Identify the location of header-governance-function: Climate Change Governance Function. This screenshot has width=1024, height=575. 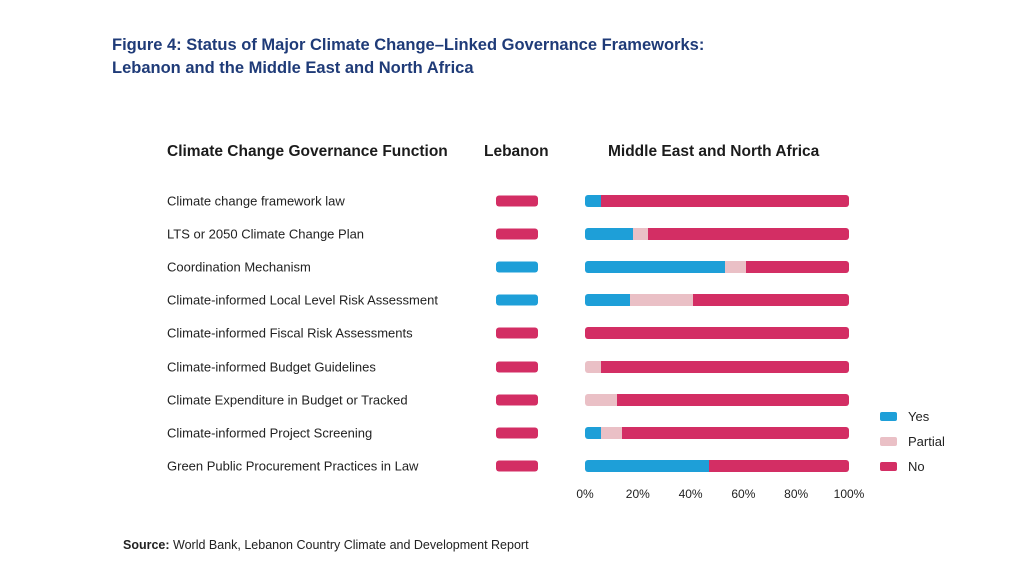
(307, 151).